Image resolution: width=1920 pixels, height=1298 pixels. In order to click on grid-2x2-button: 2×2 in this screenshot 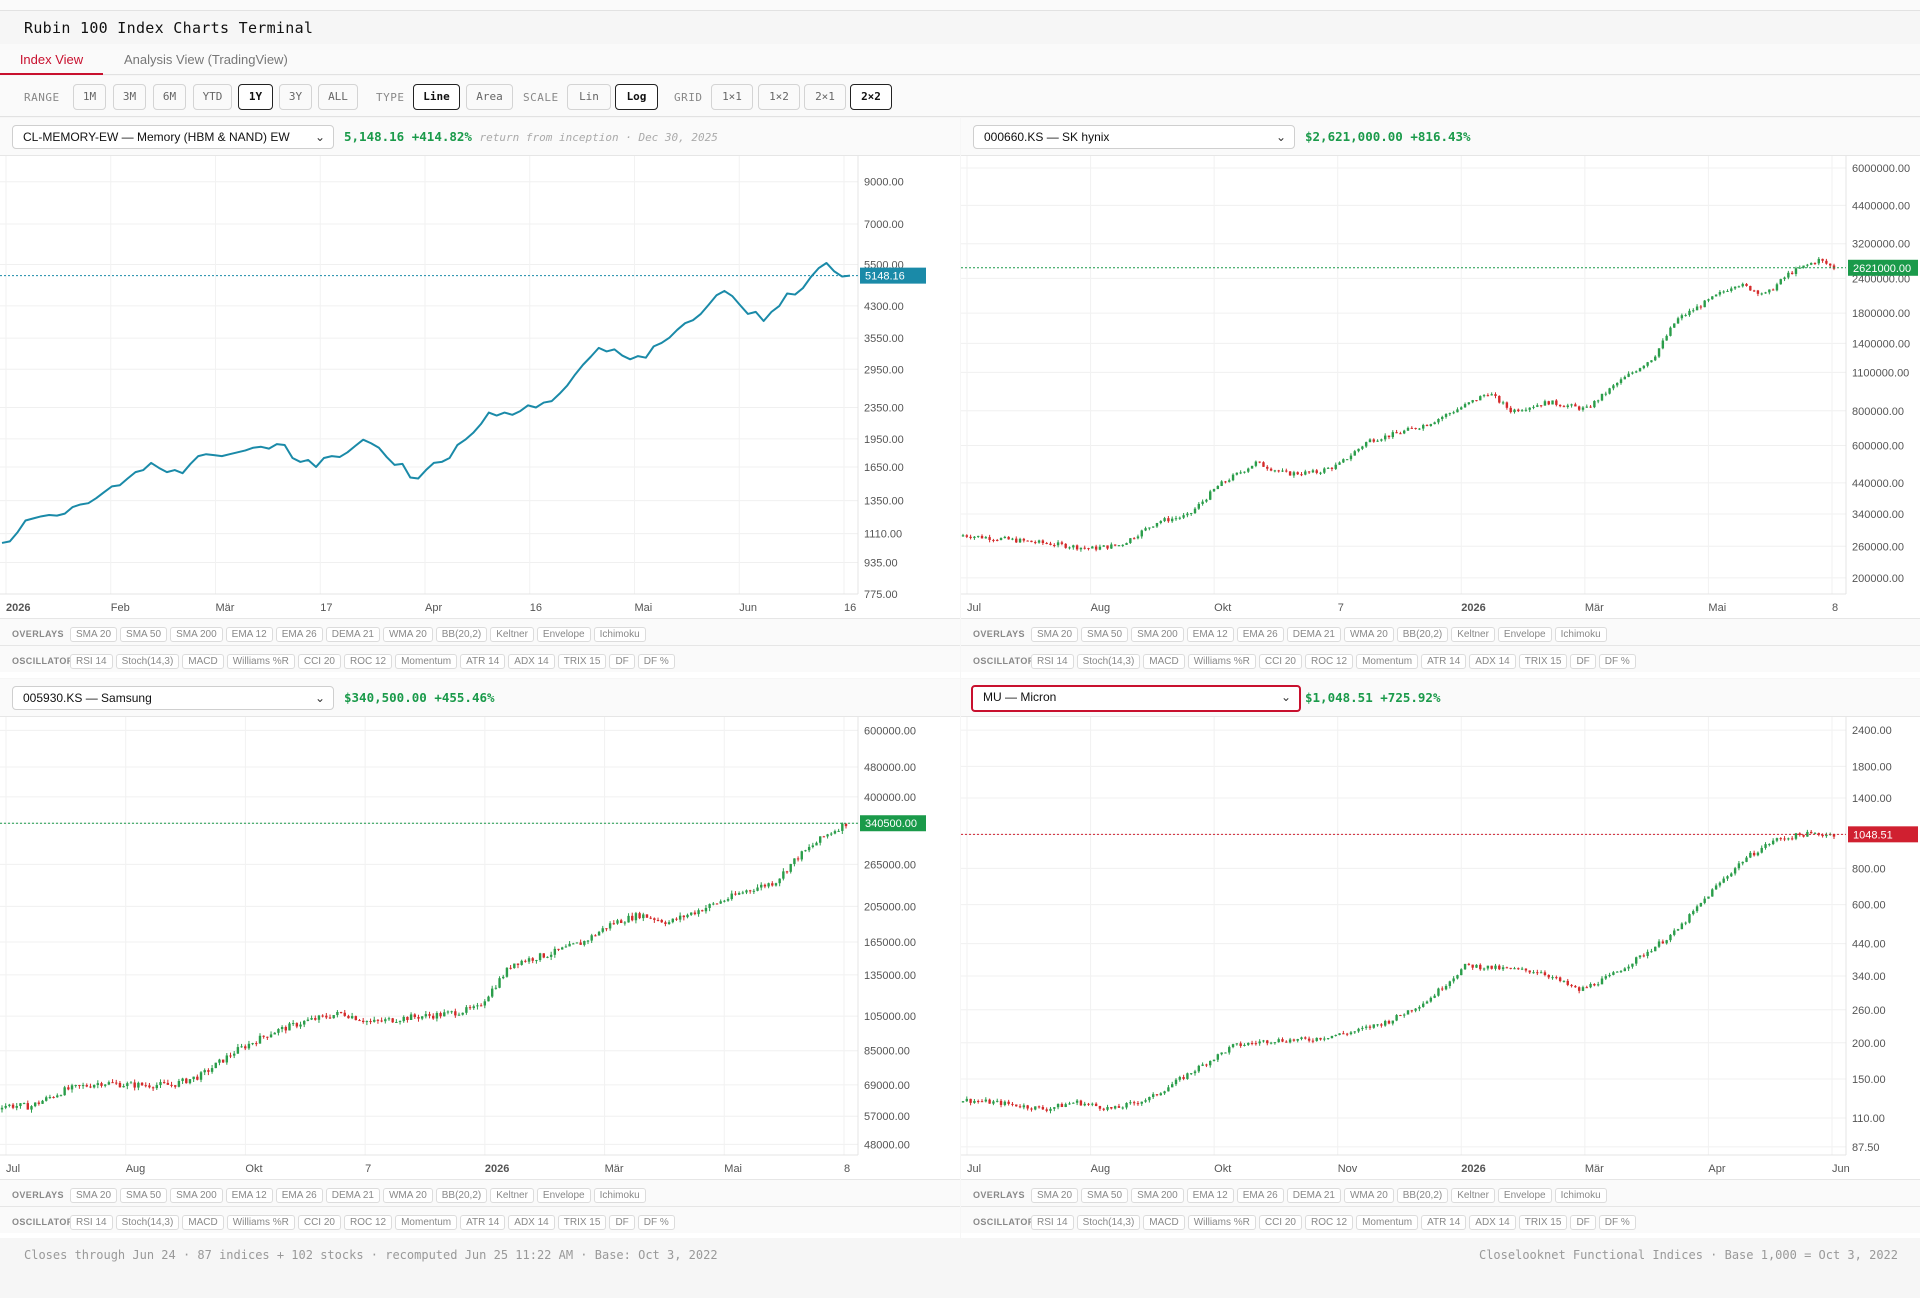, I will do `click(871, 97)`.